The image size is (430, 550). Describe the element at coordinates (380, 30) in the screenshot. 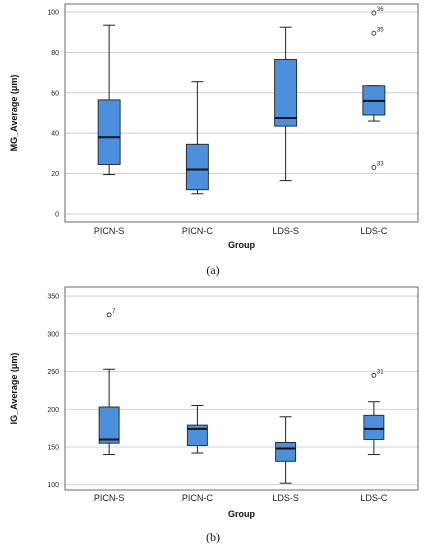

I see `outlier-label: 35` at that location.